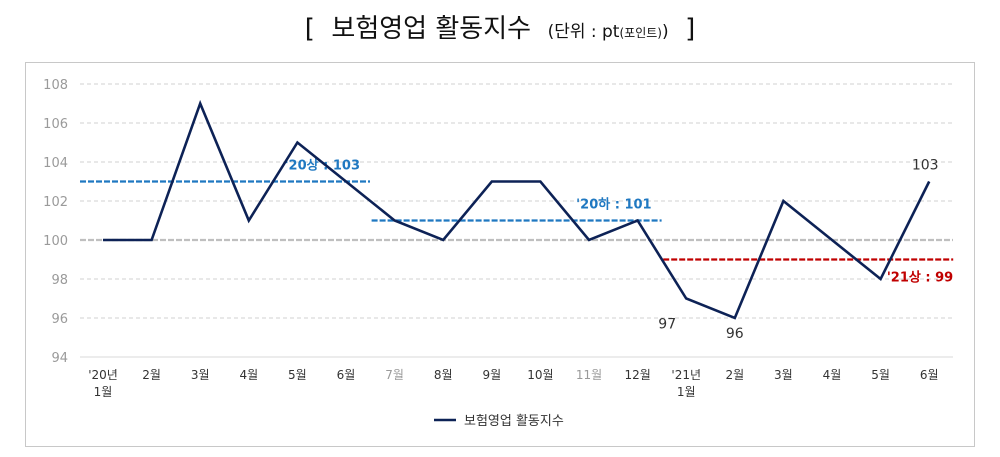  Describe the element at coordinates (608, 32) in the screenshot. I see `unit-label: (단위 : pt(포인트))` at that location.